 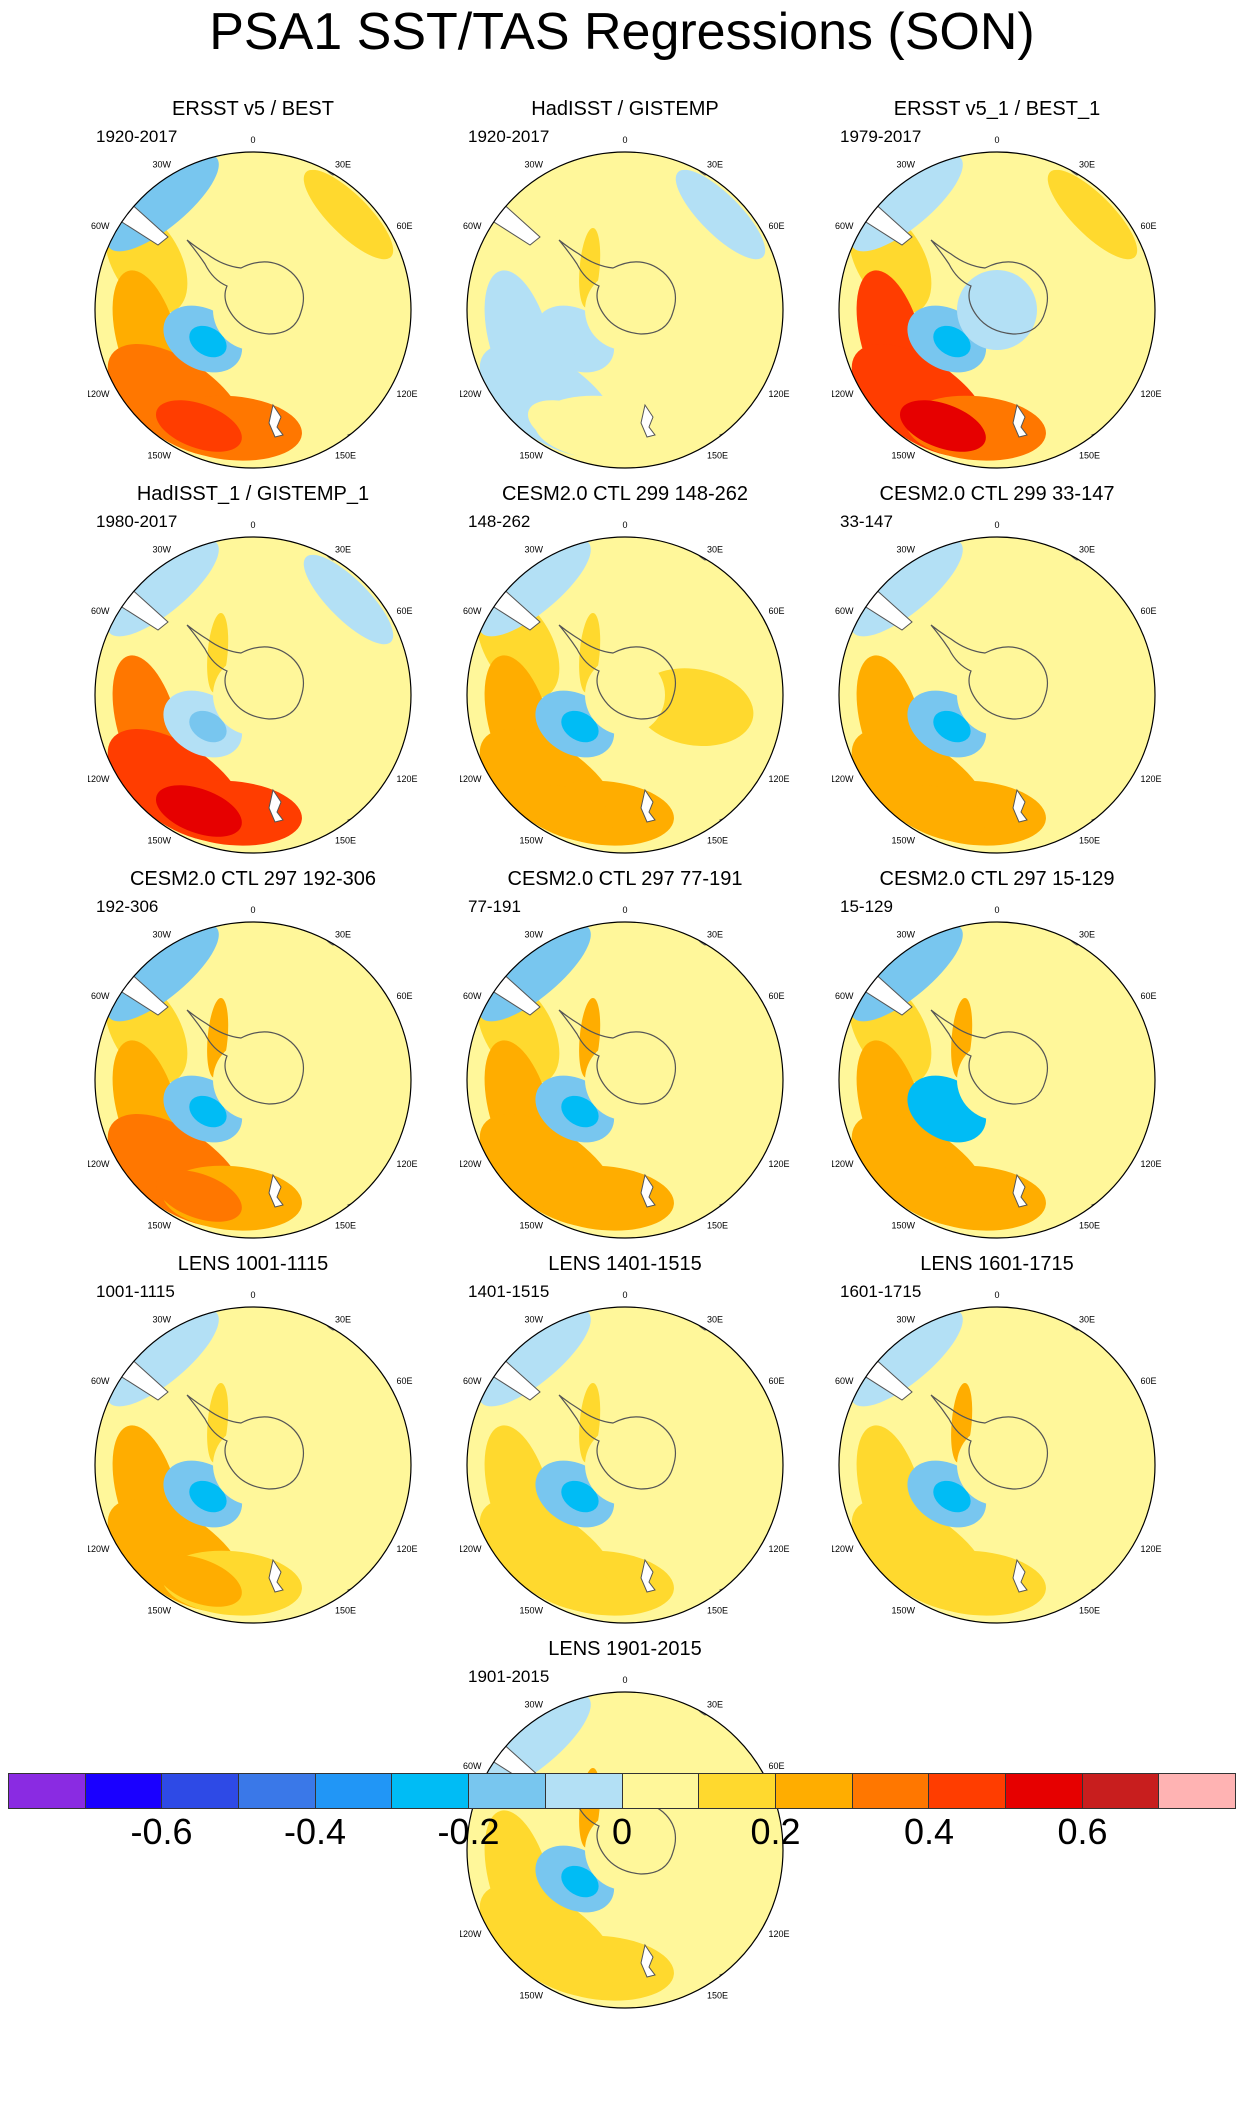 I want to click on panel-period: 1001-1115, so click(x=135, y=1291).